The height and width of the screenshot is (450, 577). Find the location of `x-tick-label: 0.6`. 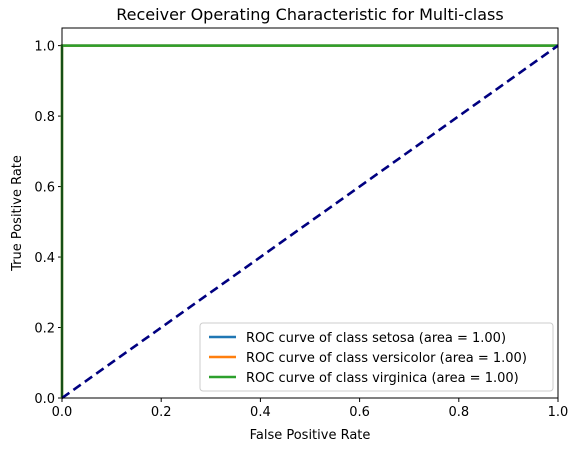

x-tick-label: 0.6 is located at coordinates (359, 412).